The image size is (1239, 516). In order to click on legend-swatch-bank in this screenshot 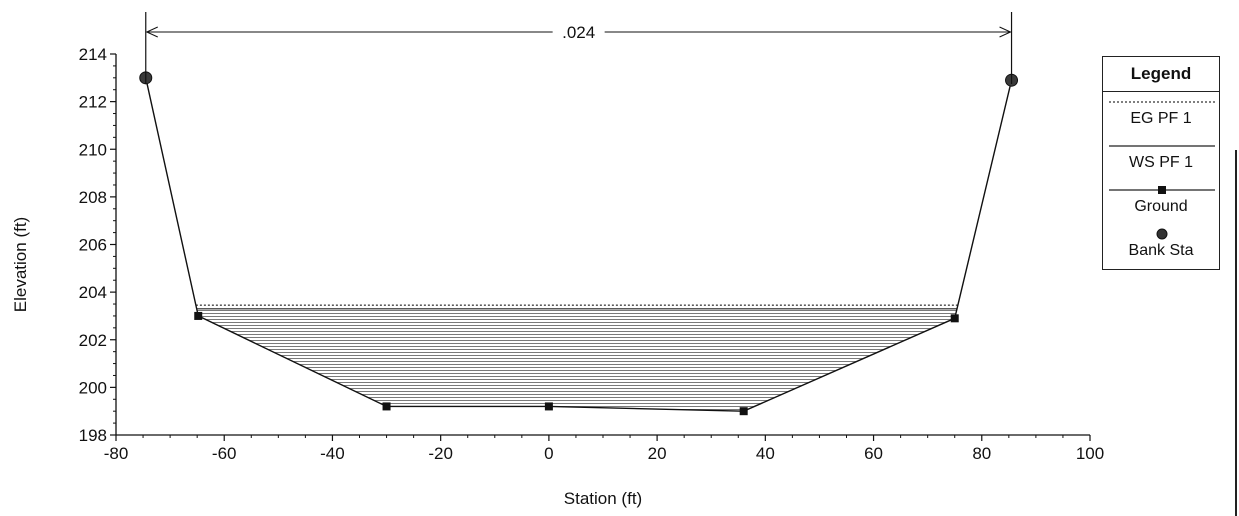, I will do `click(1162, 234)`.